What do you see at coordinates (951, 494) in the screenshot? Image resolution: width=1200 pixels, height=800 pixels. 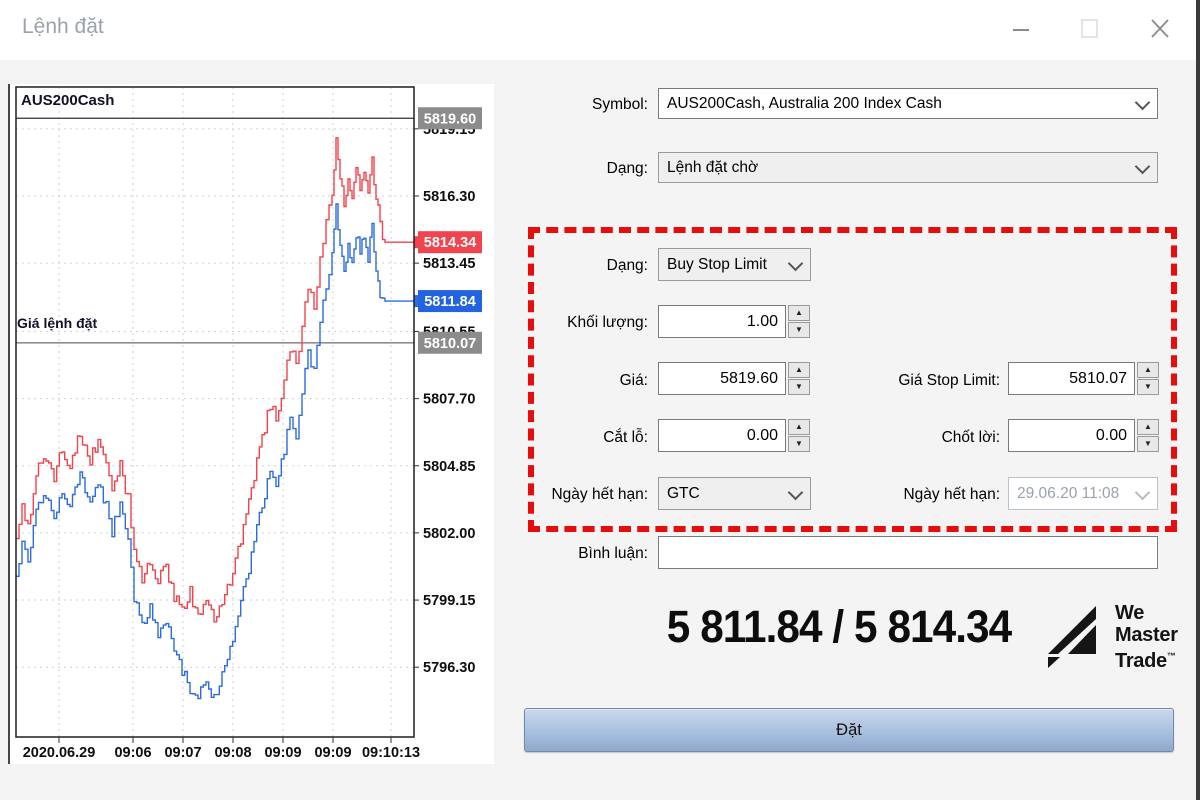 I see `expiry-date-label: Ngày hết hạn:` at bounding box center [951, 494].